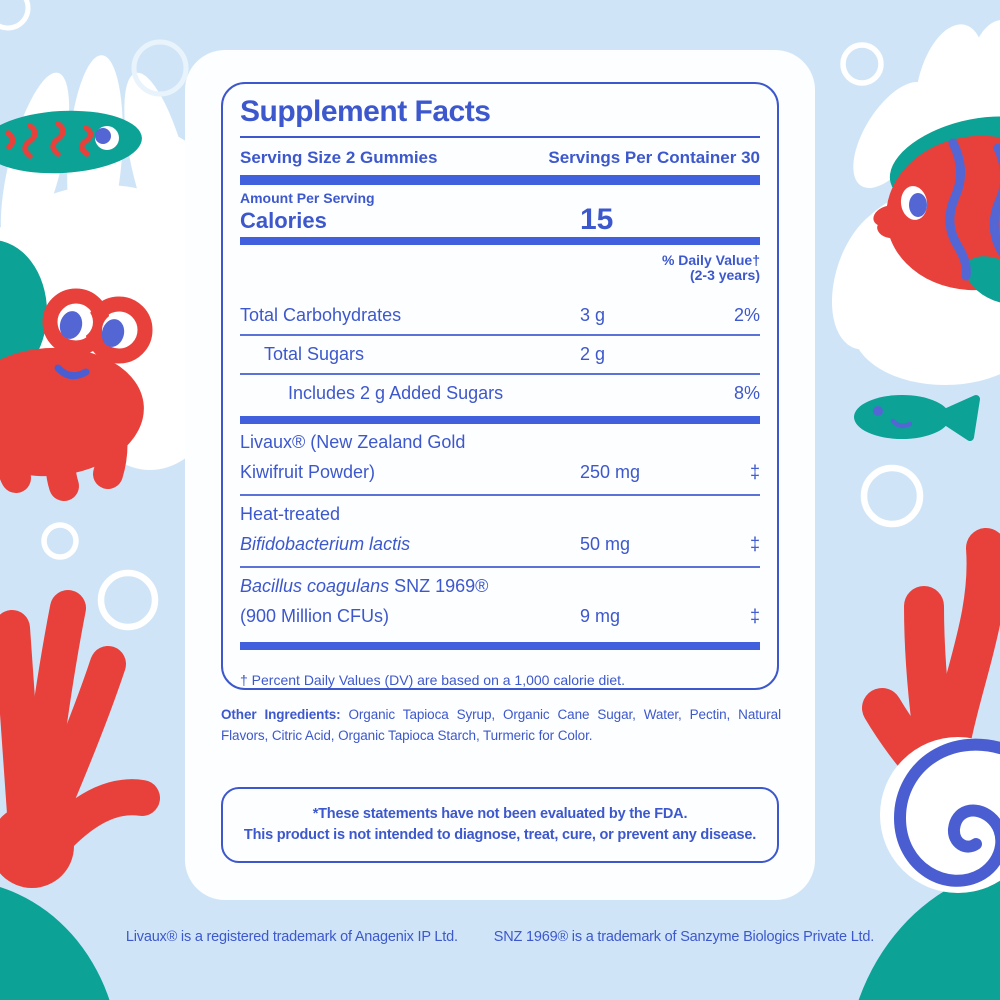 This screenshot has height=1000, width=1000. Describe the element at coordinates (654, 157) in the screenshot. I see `servings-per-container: Servings Per Container 30` at that location.